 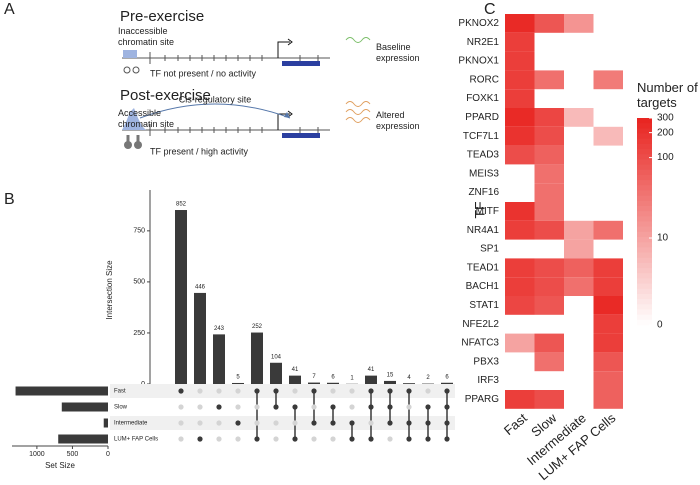 I want to click on y-tick-label: 500, so click(x=139, y=282).